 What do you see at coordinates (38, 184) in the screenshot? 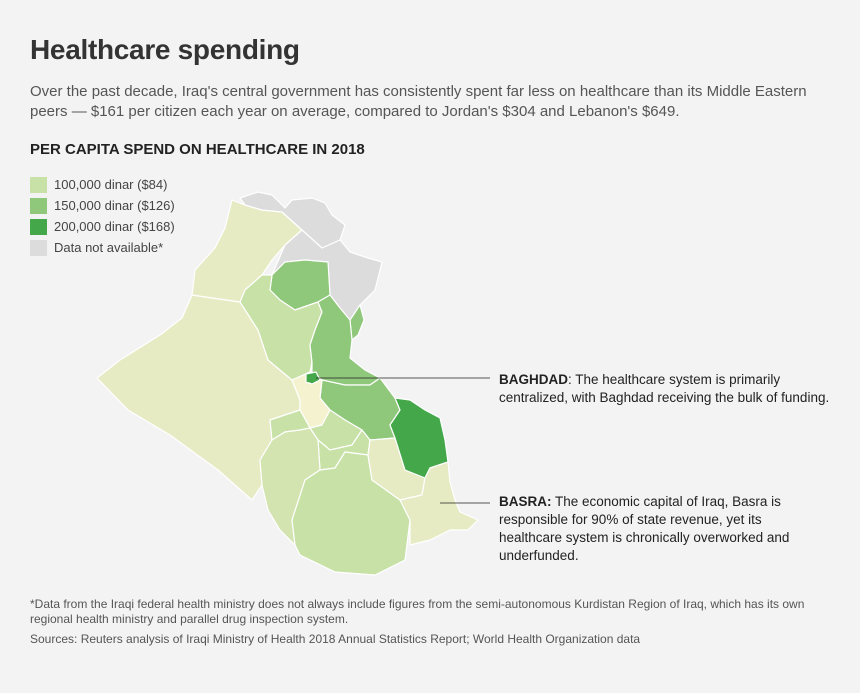
I see `legend-swatch-100k` at bounding box center [38, 184].